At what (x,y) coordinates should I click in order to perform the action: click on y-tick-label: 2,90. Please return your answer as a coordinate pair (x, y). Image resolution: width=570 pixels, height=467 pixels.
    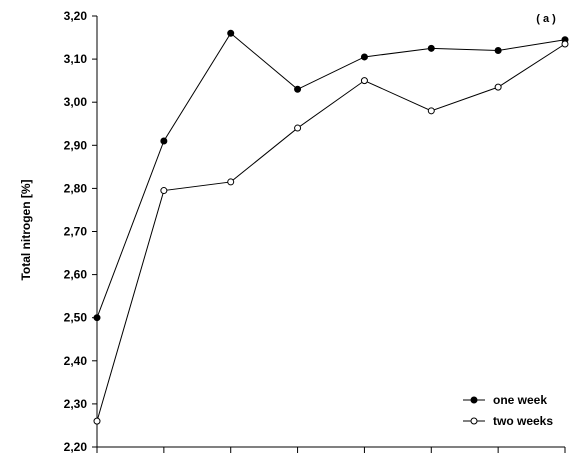
    Looking at the image, I should click on (76, 145).